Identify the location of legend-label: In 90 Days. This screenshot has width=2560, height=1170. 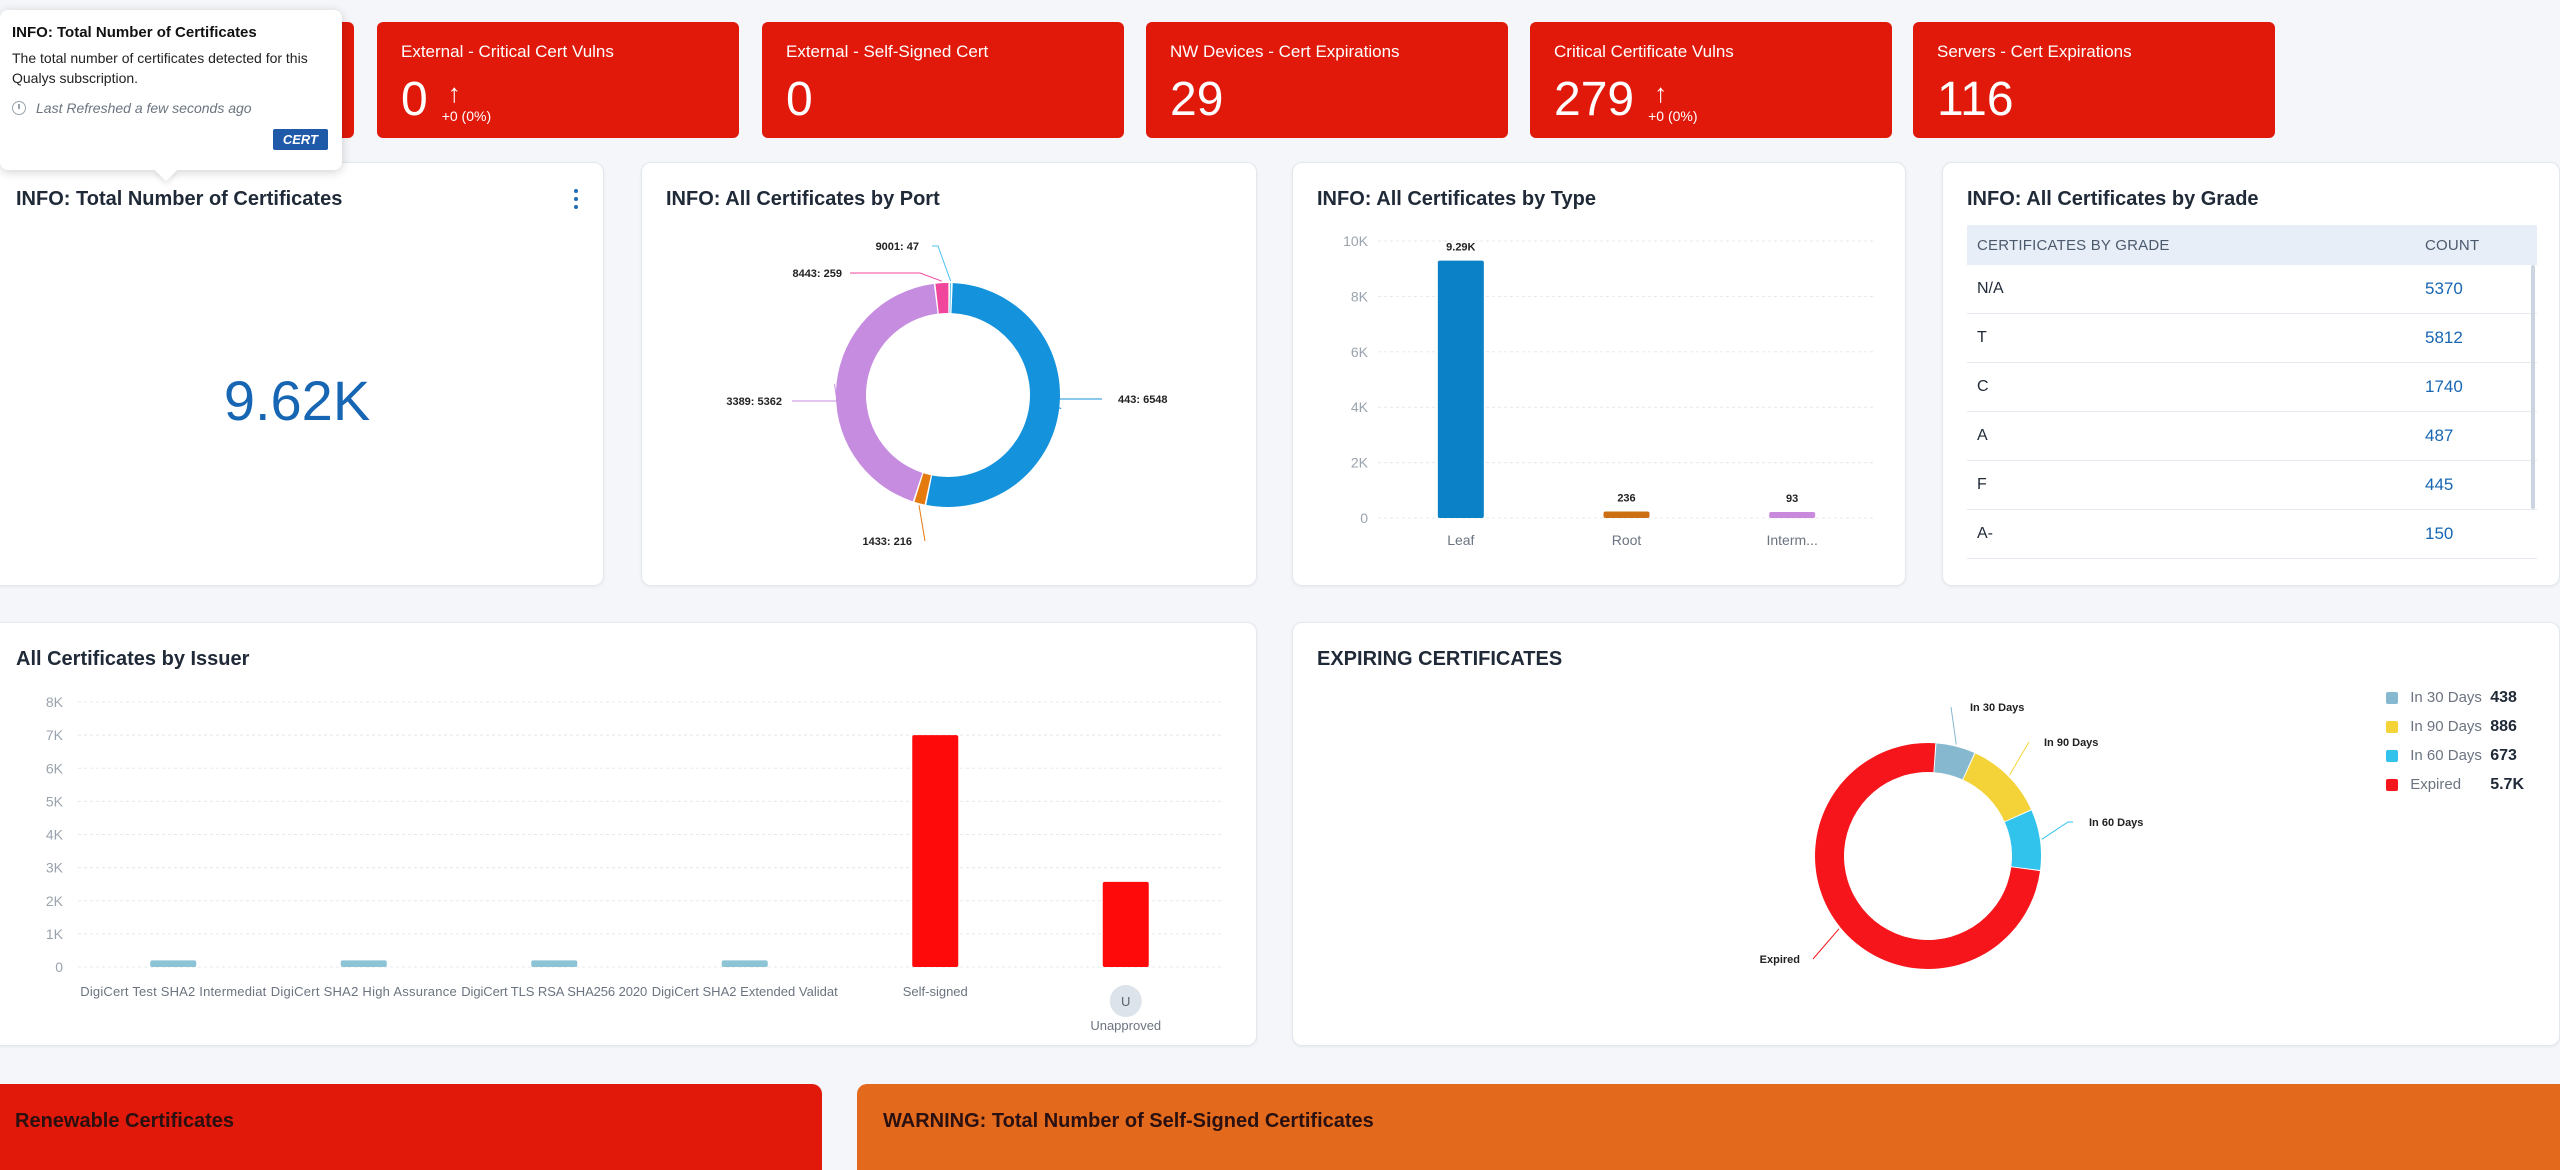
(2446, 726).